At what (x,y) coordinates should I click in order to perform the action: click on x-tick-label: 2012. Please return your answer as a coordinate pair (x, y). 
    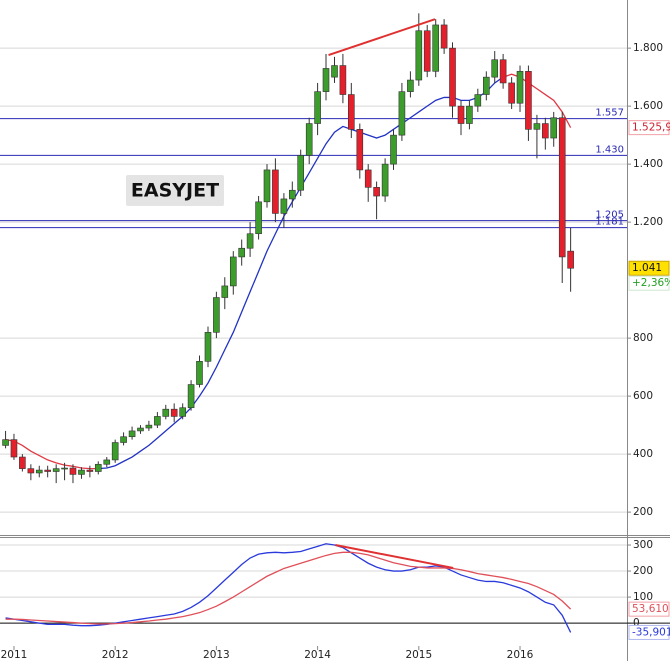
    Looking at the image, I should click on (115, 655).